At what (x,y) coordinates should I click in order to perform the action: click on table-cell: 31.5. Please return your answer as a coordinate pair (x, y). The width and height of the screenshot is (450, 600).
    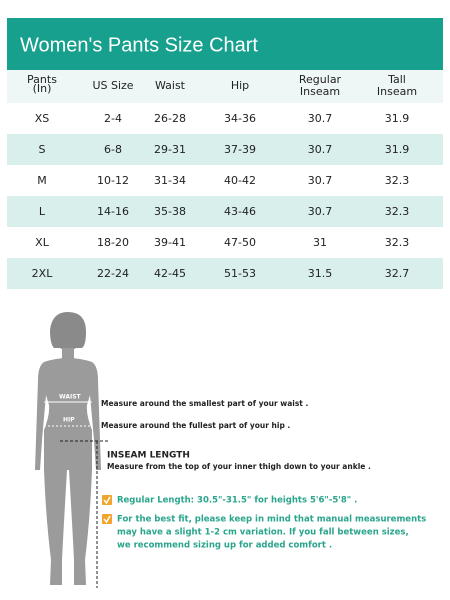
    Looking at the image, I should click on (320, 273).